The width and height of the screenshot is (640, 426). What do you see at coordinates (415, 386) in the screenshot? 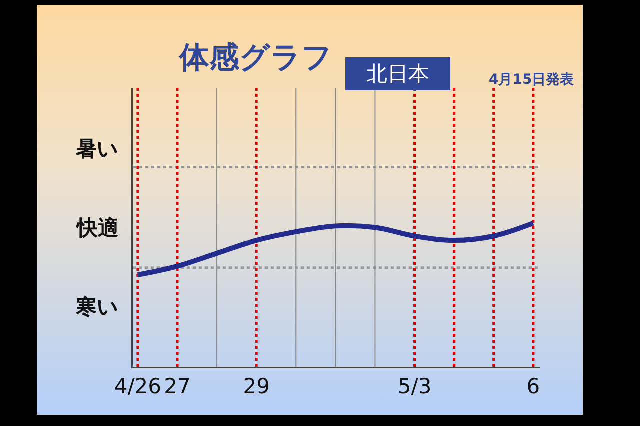
I see `x-tick-label: 5/3` at bounding box center [415, 386].